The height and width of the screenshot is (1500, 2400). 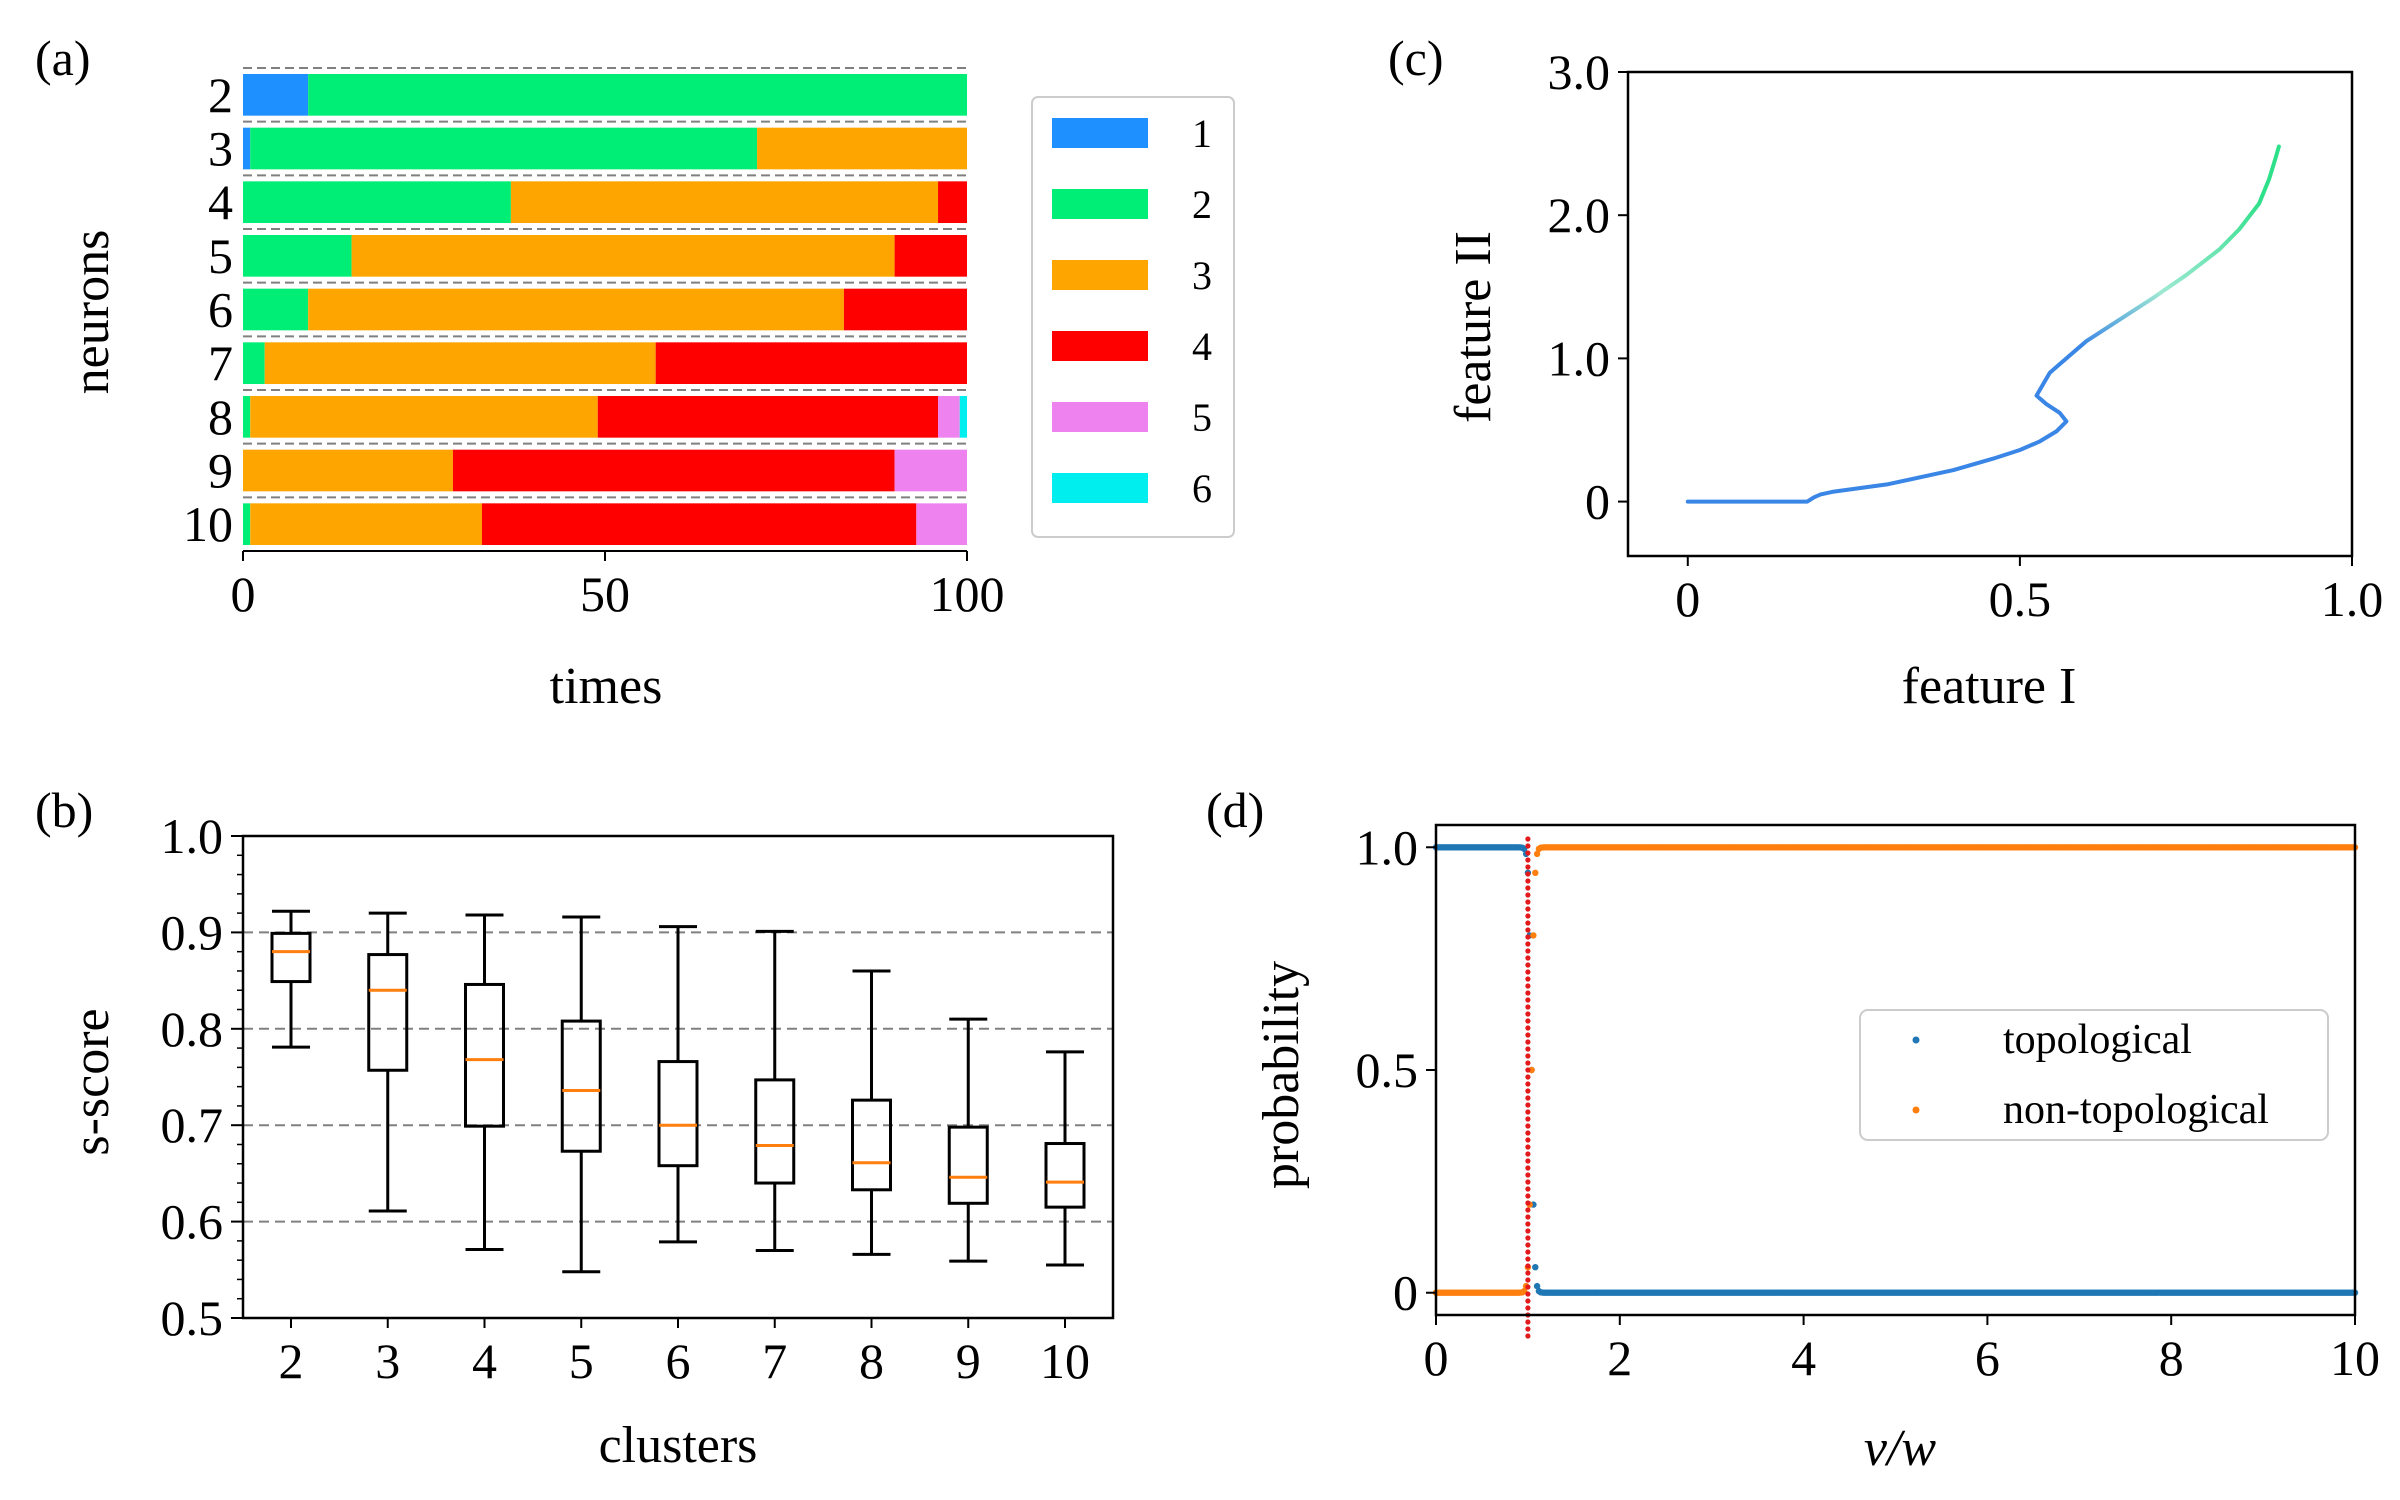 What do you see at coordinates (1202, 133) in the screenshot?
I see `legend-label: 1` at bounding box center [1202, 133].